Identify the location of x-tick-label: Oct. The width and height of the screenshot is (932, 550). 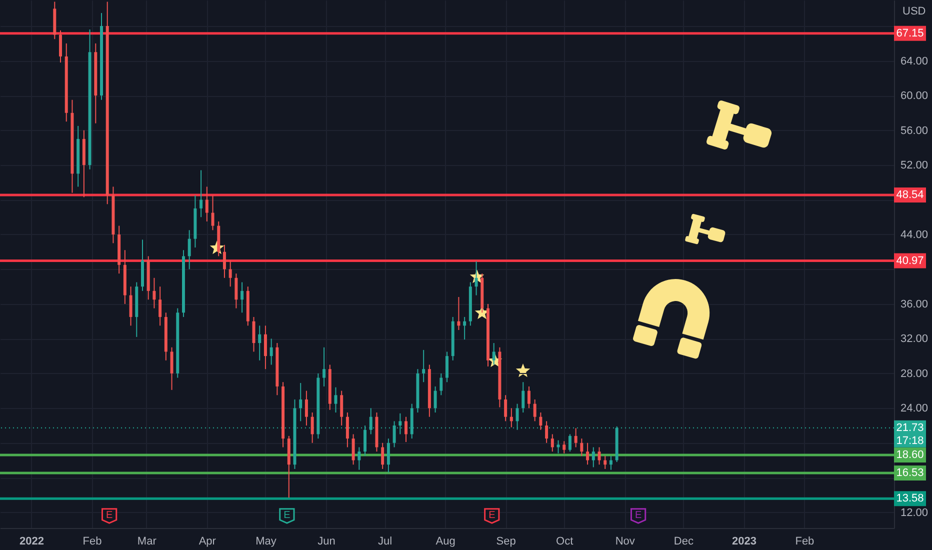
(565, 542).